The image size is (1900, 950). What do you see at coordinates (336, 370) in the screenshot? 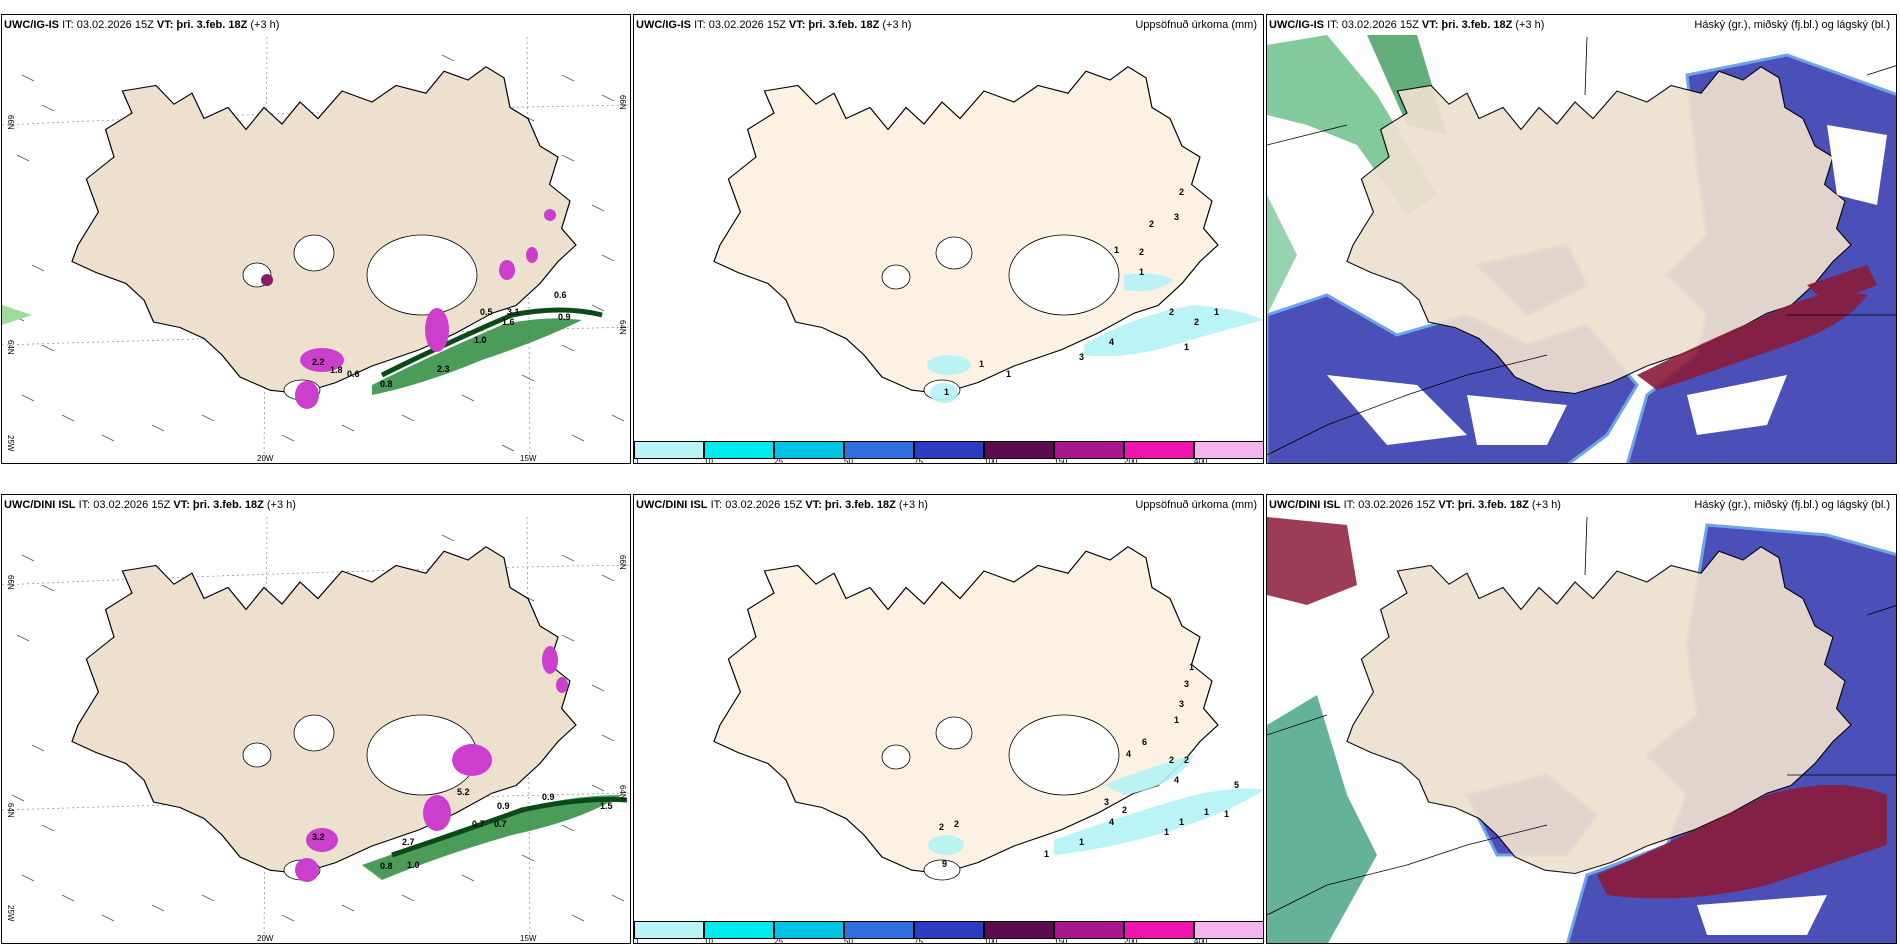
I see `svg-text: 1.8` at bounding box center [336, 370].